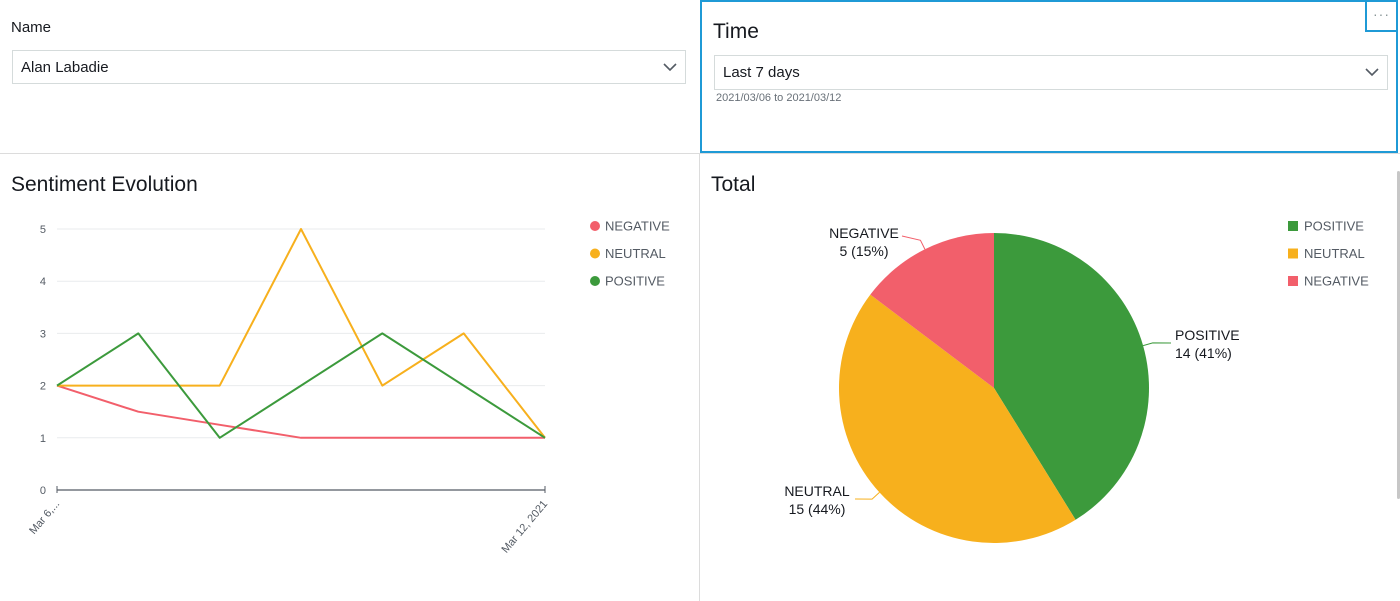 The height and width of the screenshot is (601, 1400). What do you see at coordinates (817, 509) in the screenshot?
I see `slice-value-neutral: 15 (44%)` at bounding box center [817, 509].